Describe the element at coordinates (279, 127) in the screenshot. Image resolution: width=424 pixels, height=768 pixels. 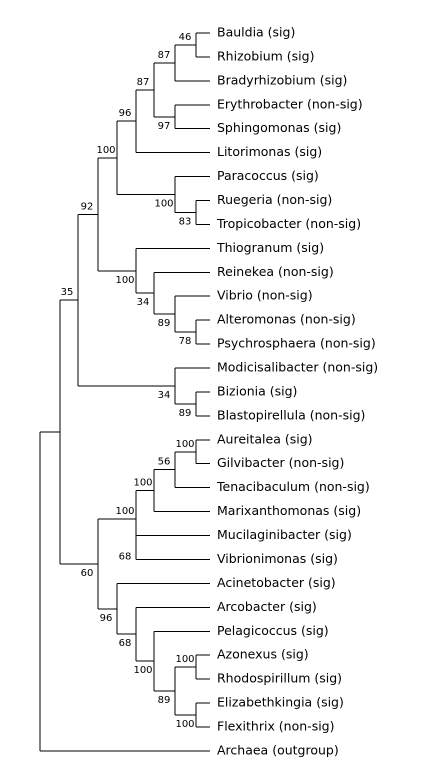
I see `taxon-label: Sphingomonas (sig)` at that location.